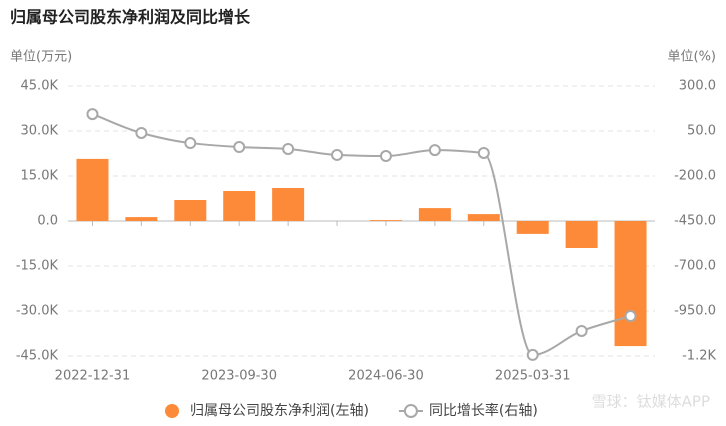 The width and height of the screenshot is (726, 426). What do you see at coordinates (40, 86) in the screenshot?
I see `y-tick-label: 45.0K` at bounding box center [40, 86].